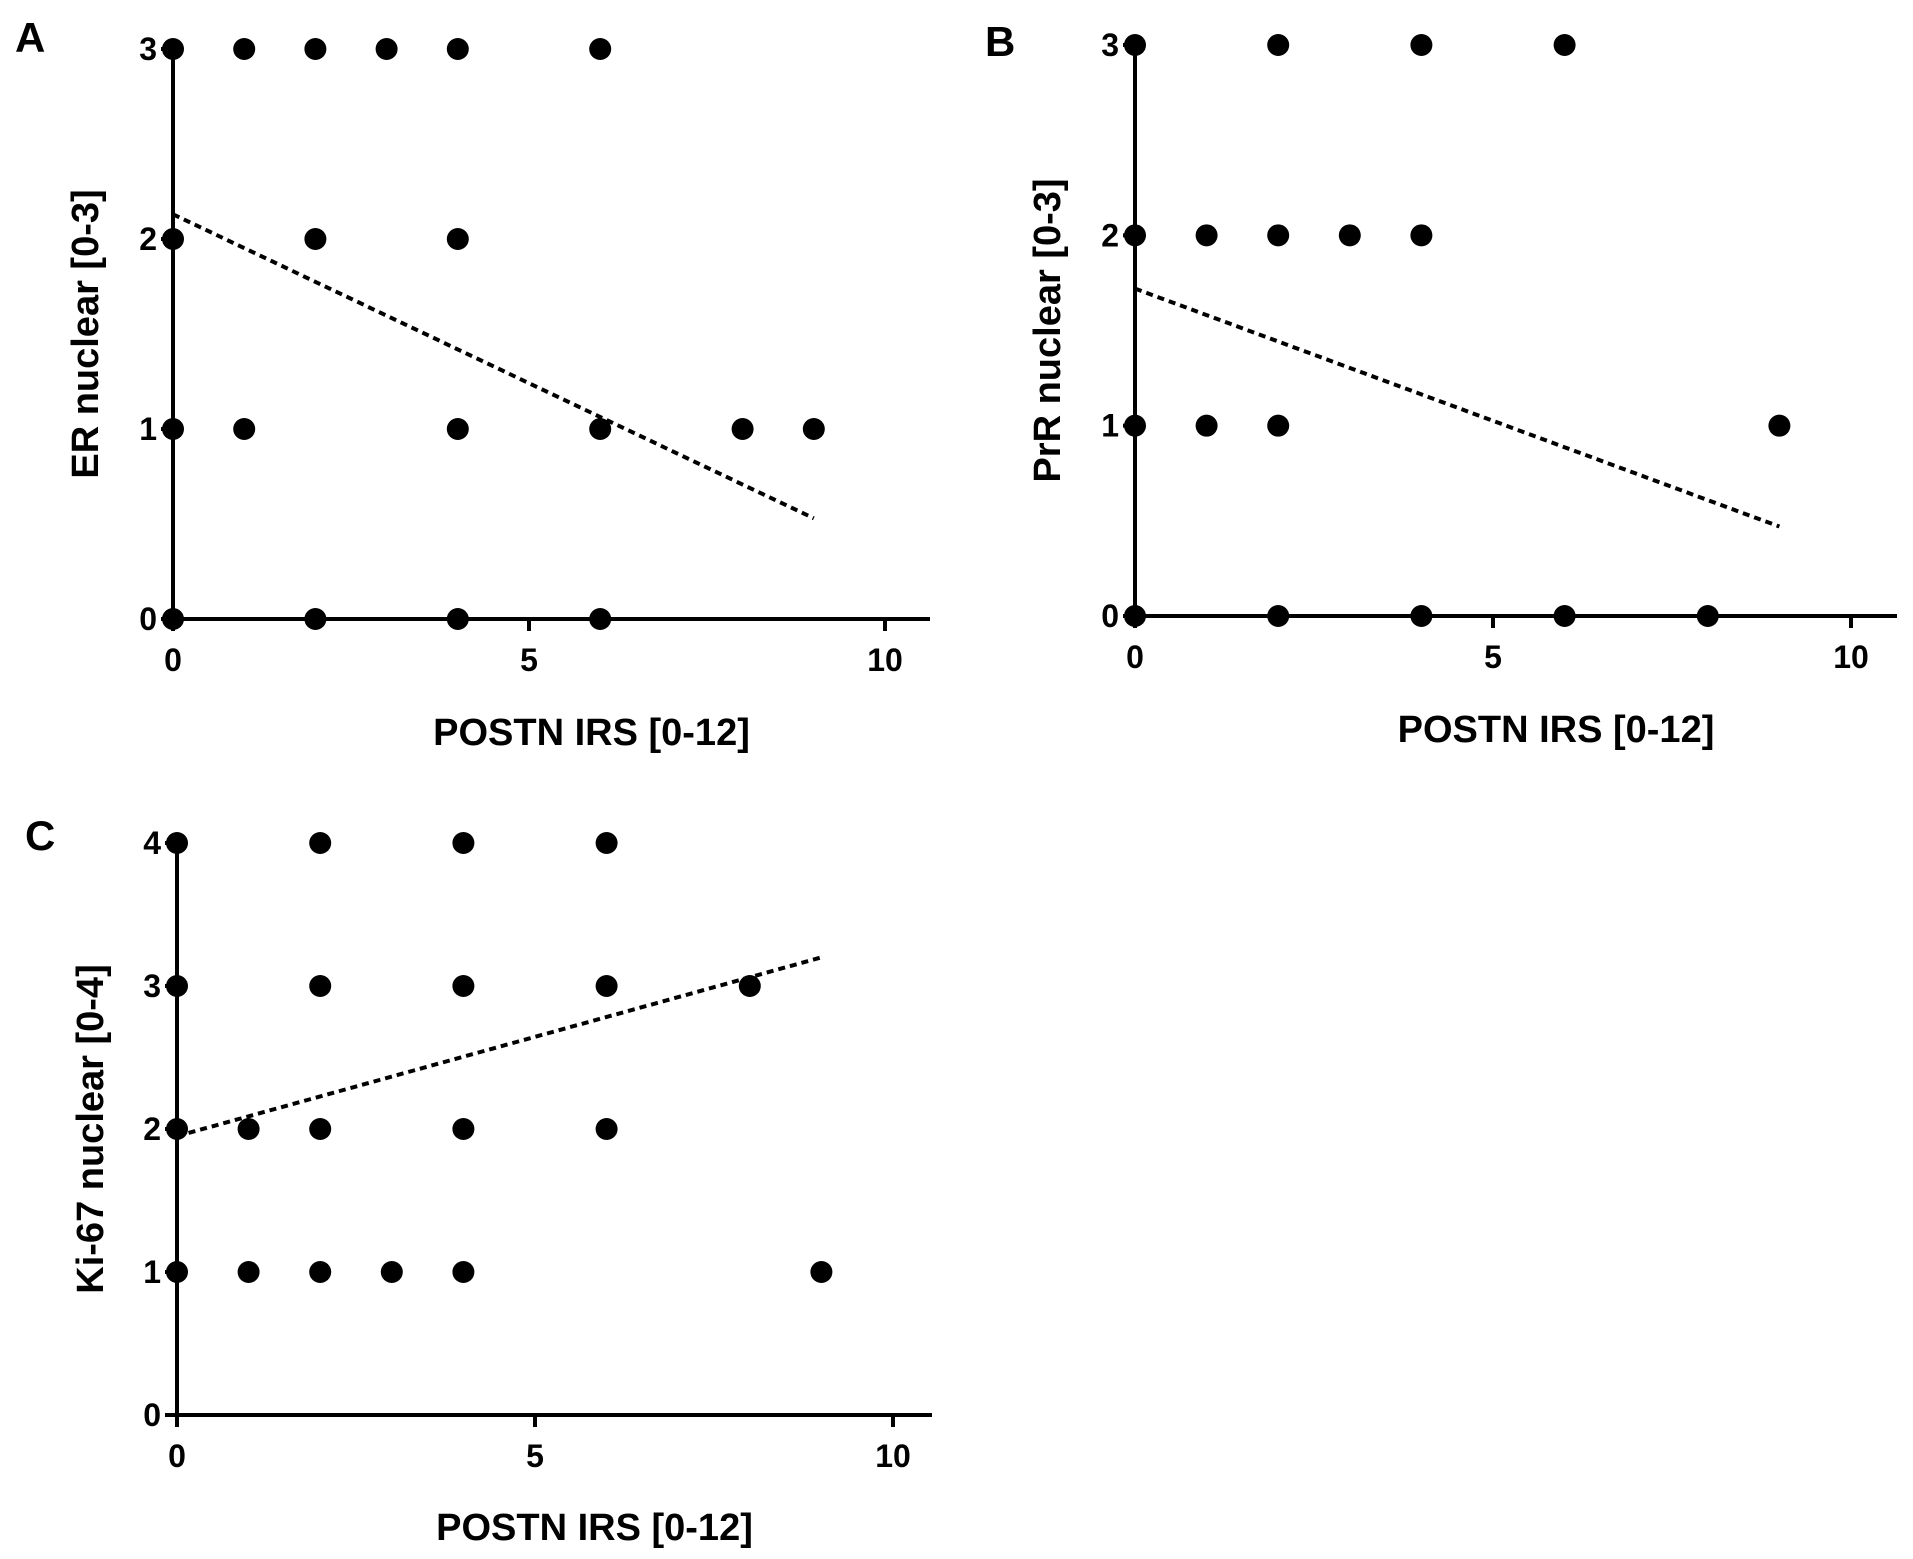  What do you see at coordinates (30, 37) in the screenshot?
I see `panel-label: A` at bounding box center [30, 37].